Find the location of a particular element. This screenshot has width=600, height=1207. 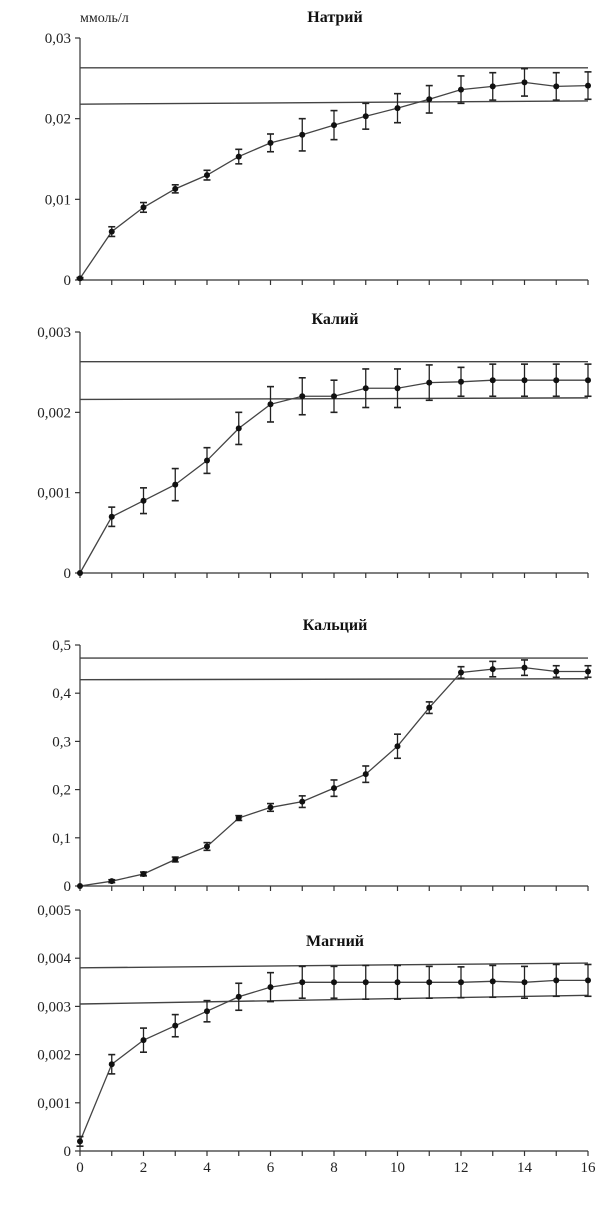

panel-2-y-tick-label: 0 is located at coordinates (68, 574).